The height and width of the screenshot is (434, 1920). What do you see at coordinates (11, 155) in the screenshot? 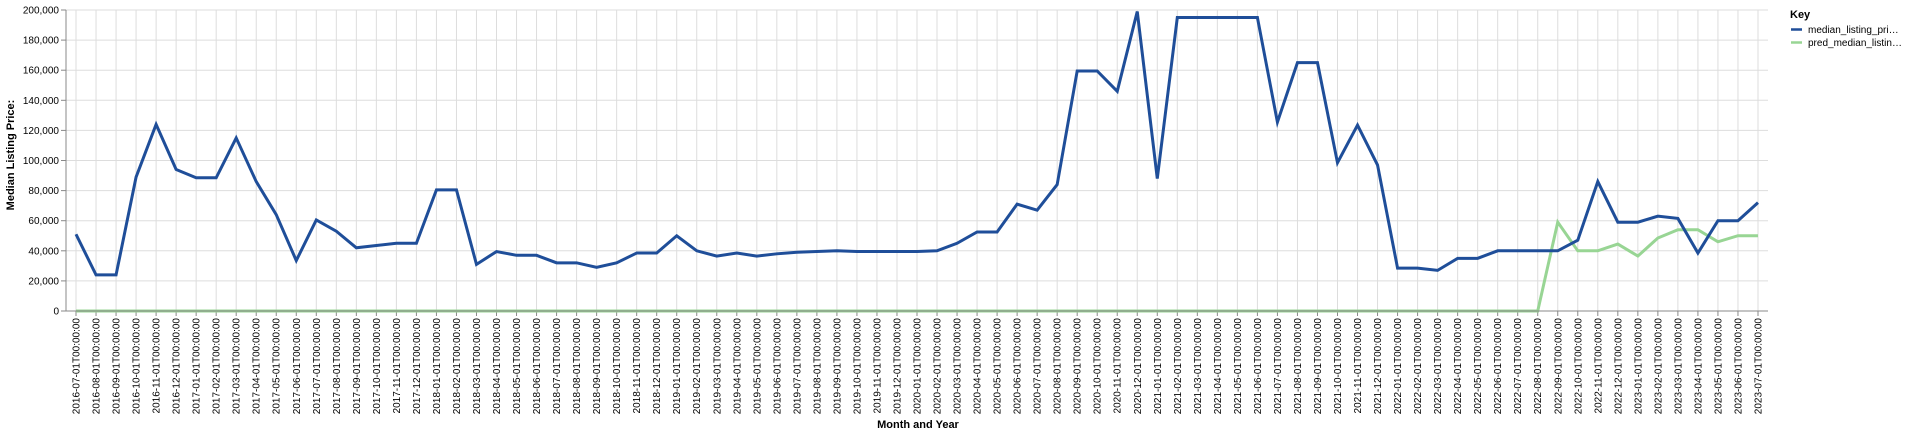
I see `y-axis-title: Median Listing Price:` at bounding box center [11, 155].